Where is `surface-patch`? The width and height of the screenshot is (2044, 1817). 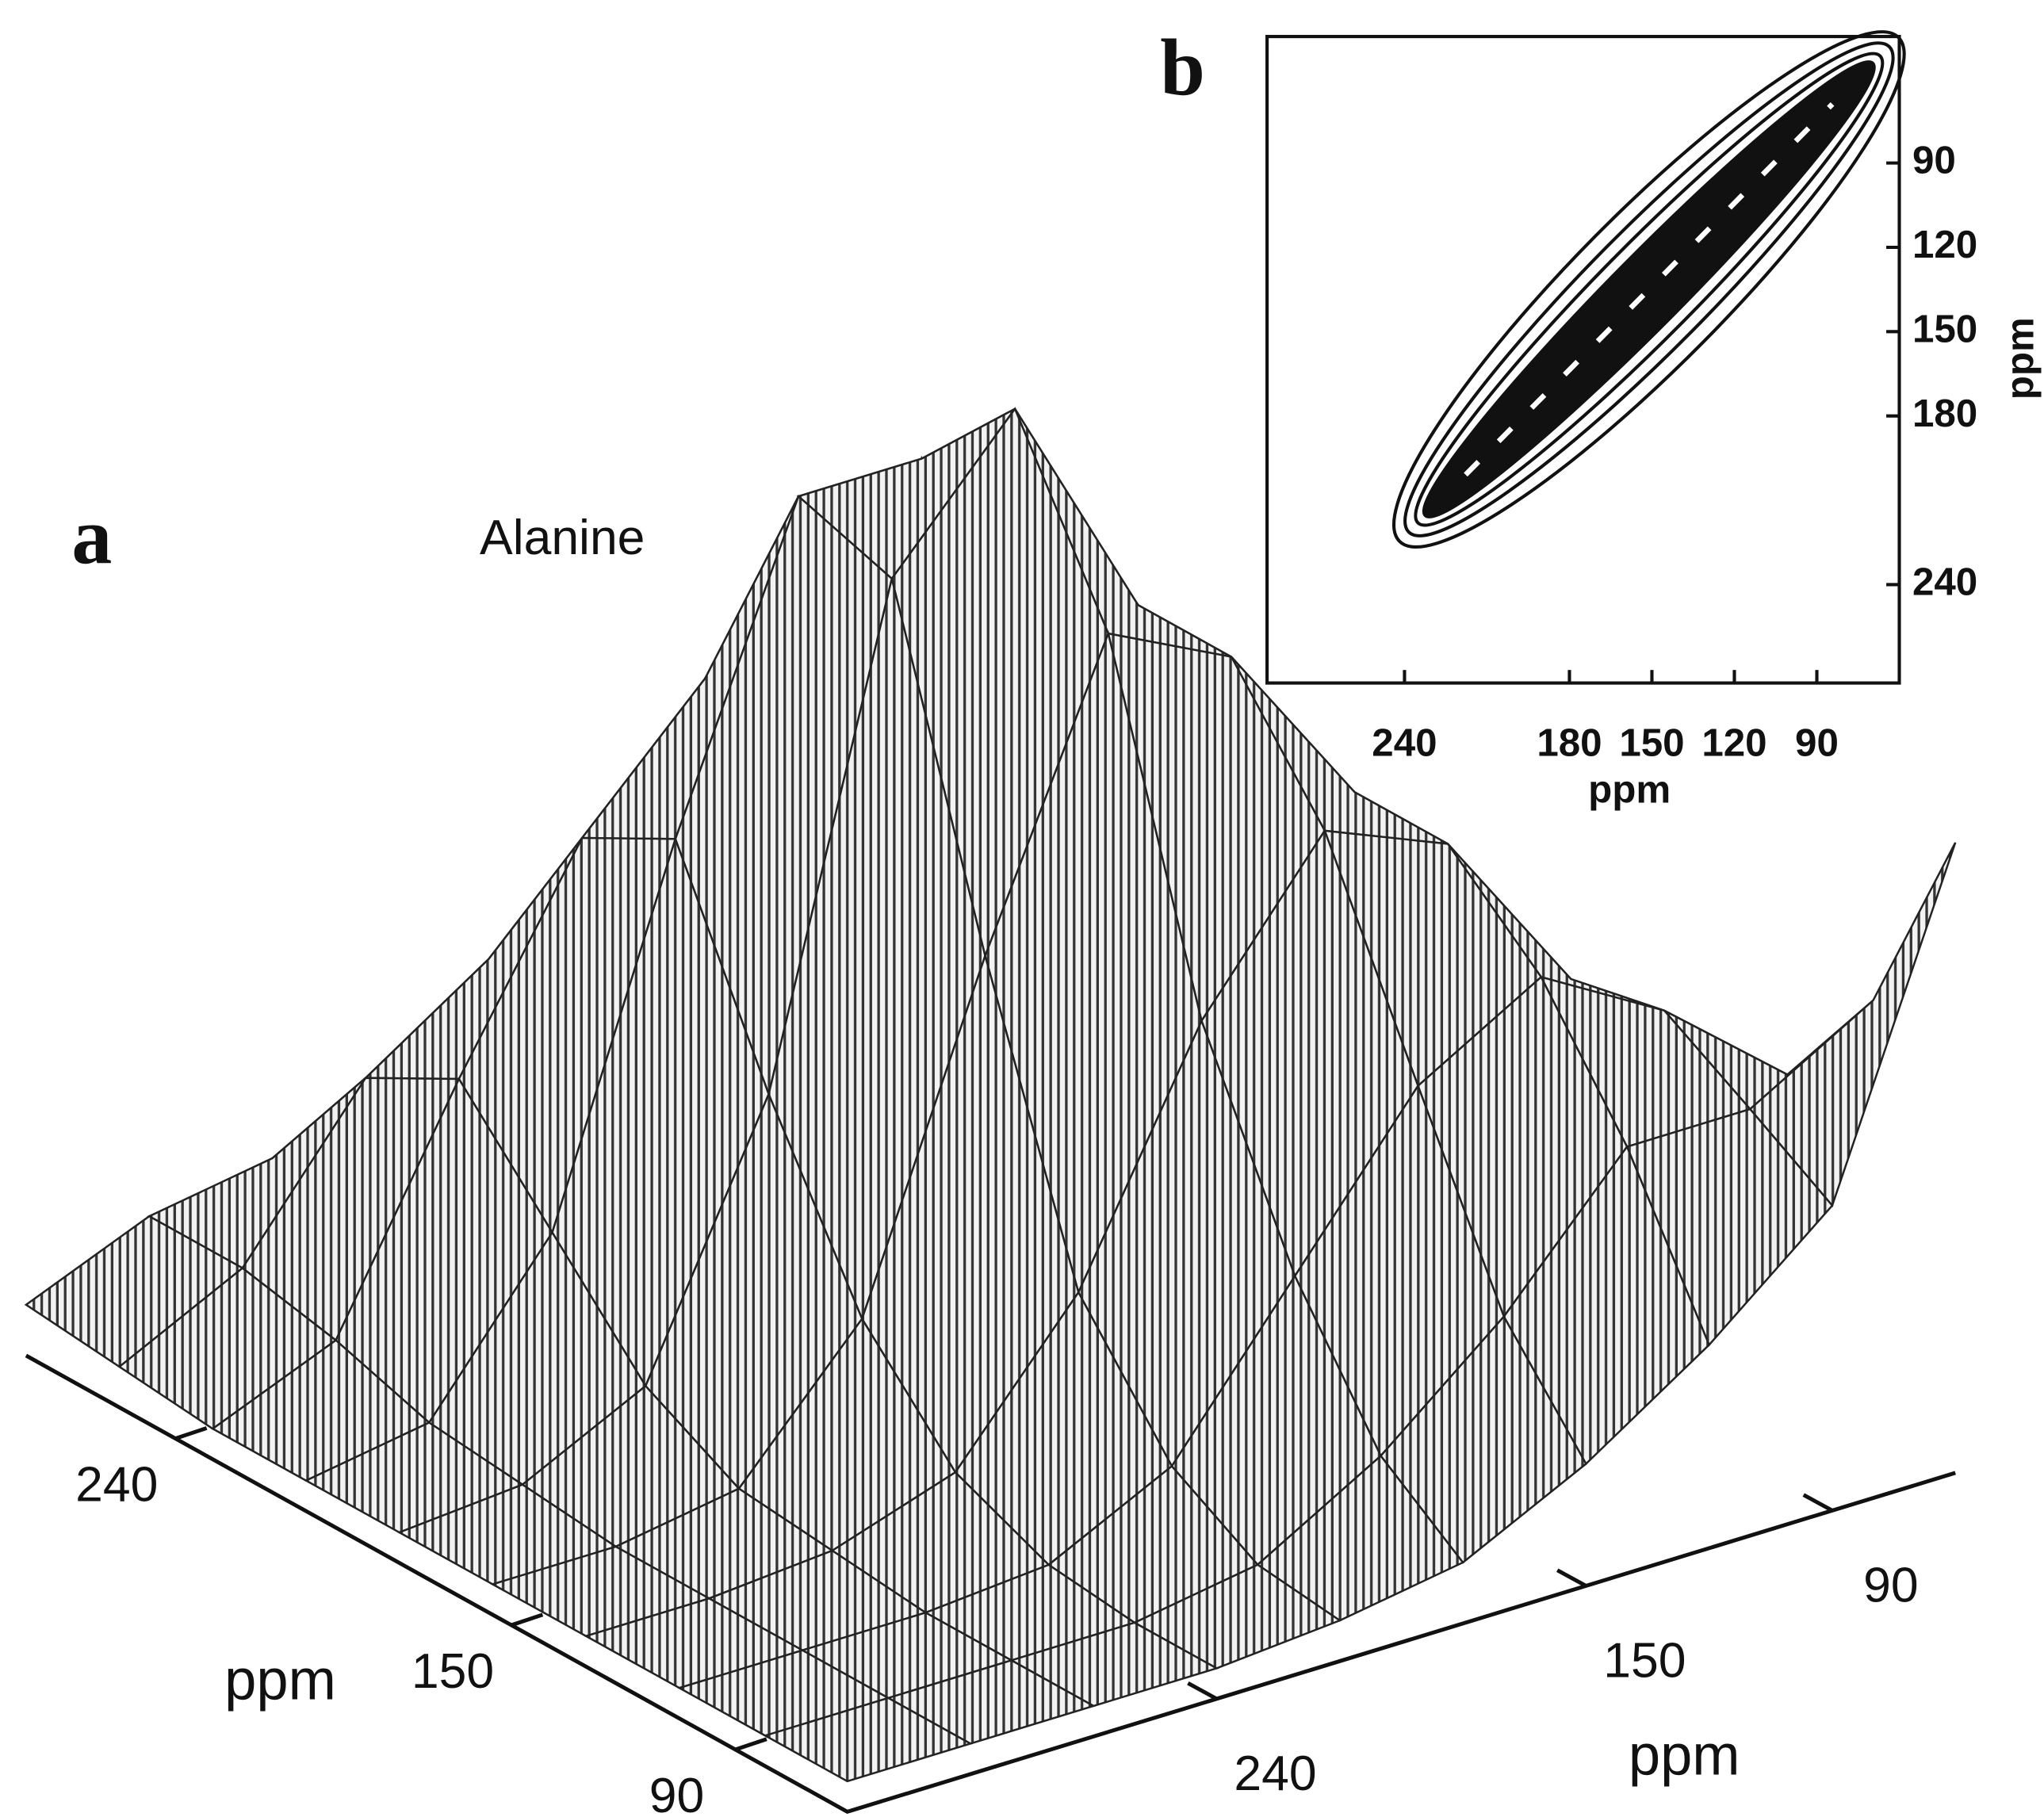
surface-patch is located at coordinates (868, 1740).